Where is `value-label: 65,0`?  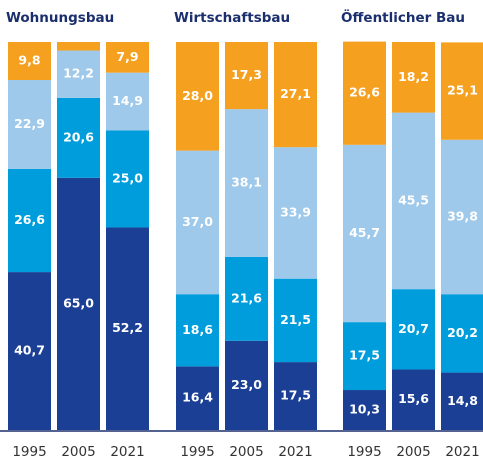
value-label: 65,0 is located at coordinates (78, 302).